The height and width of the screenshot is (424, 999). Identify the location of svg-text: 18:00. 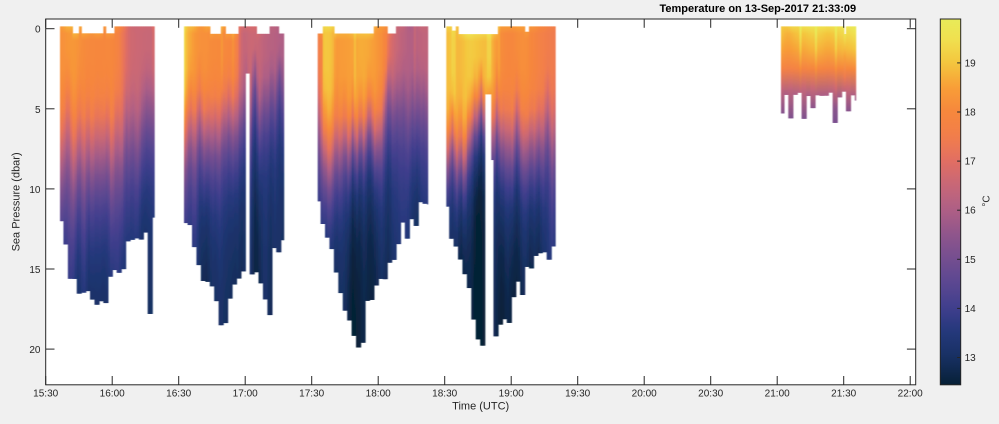
(378, 394).